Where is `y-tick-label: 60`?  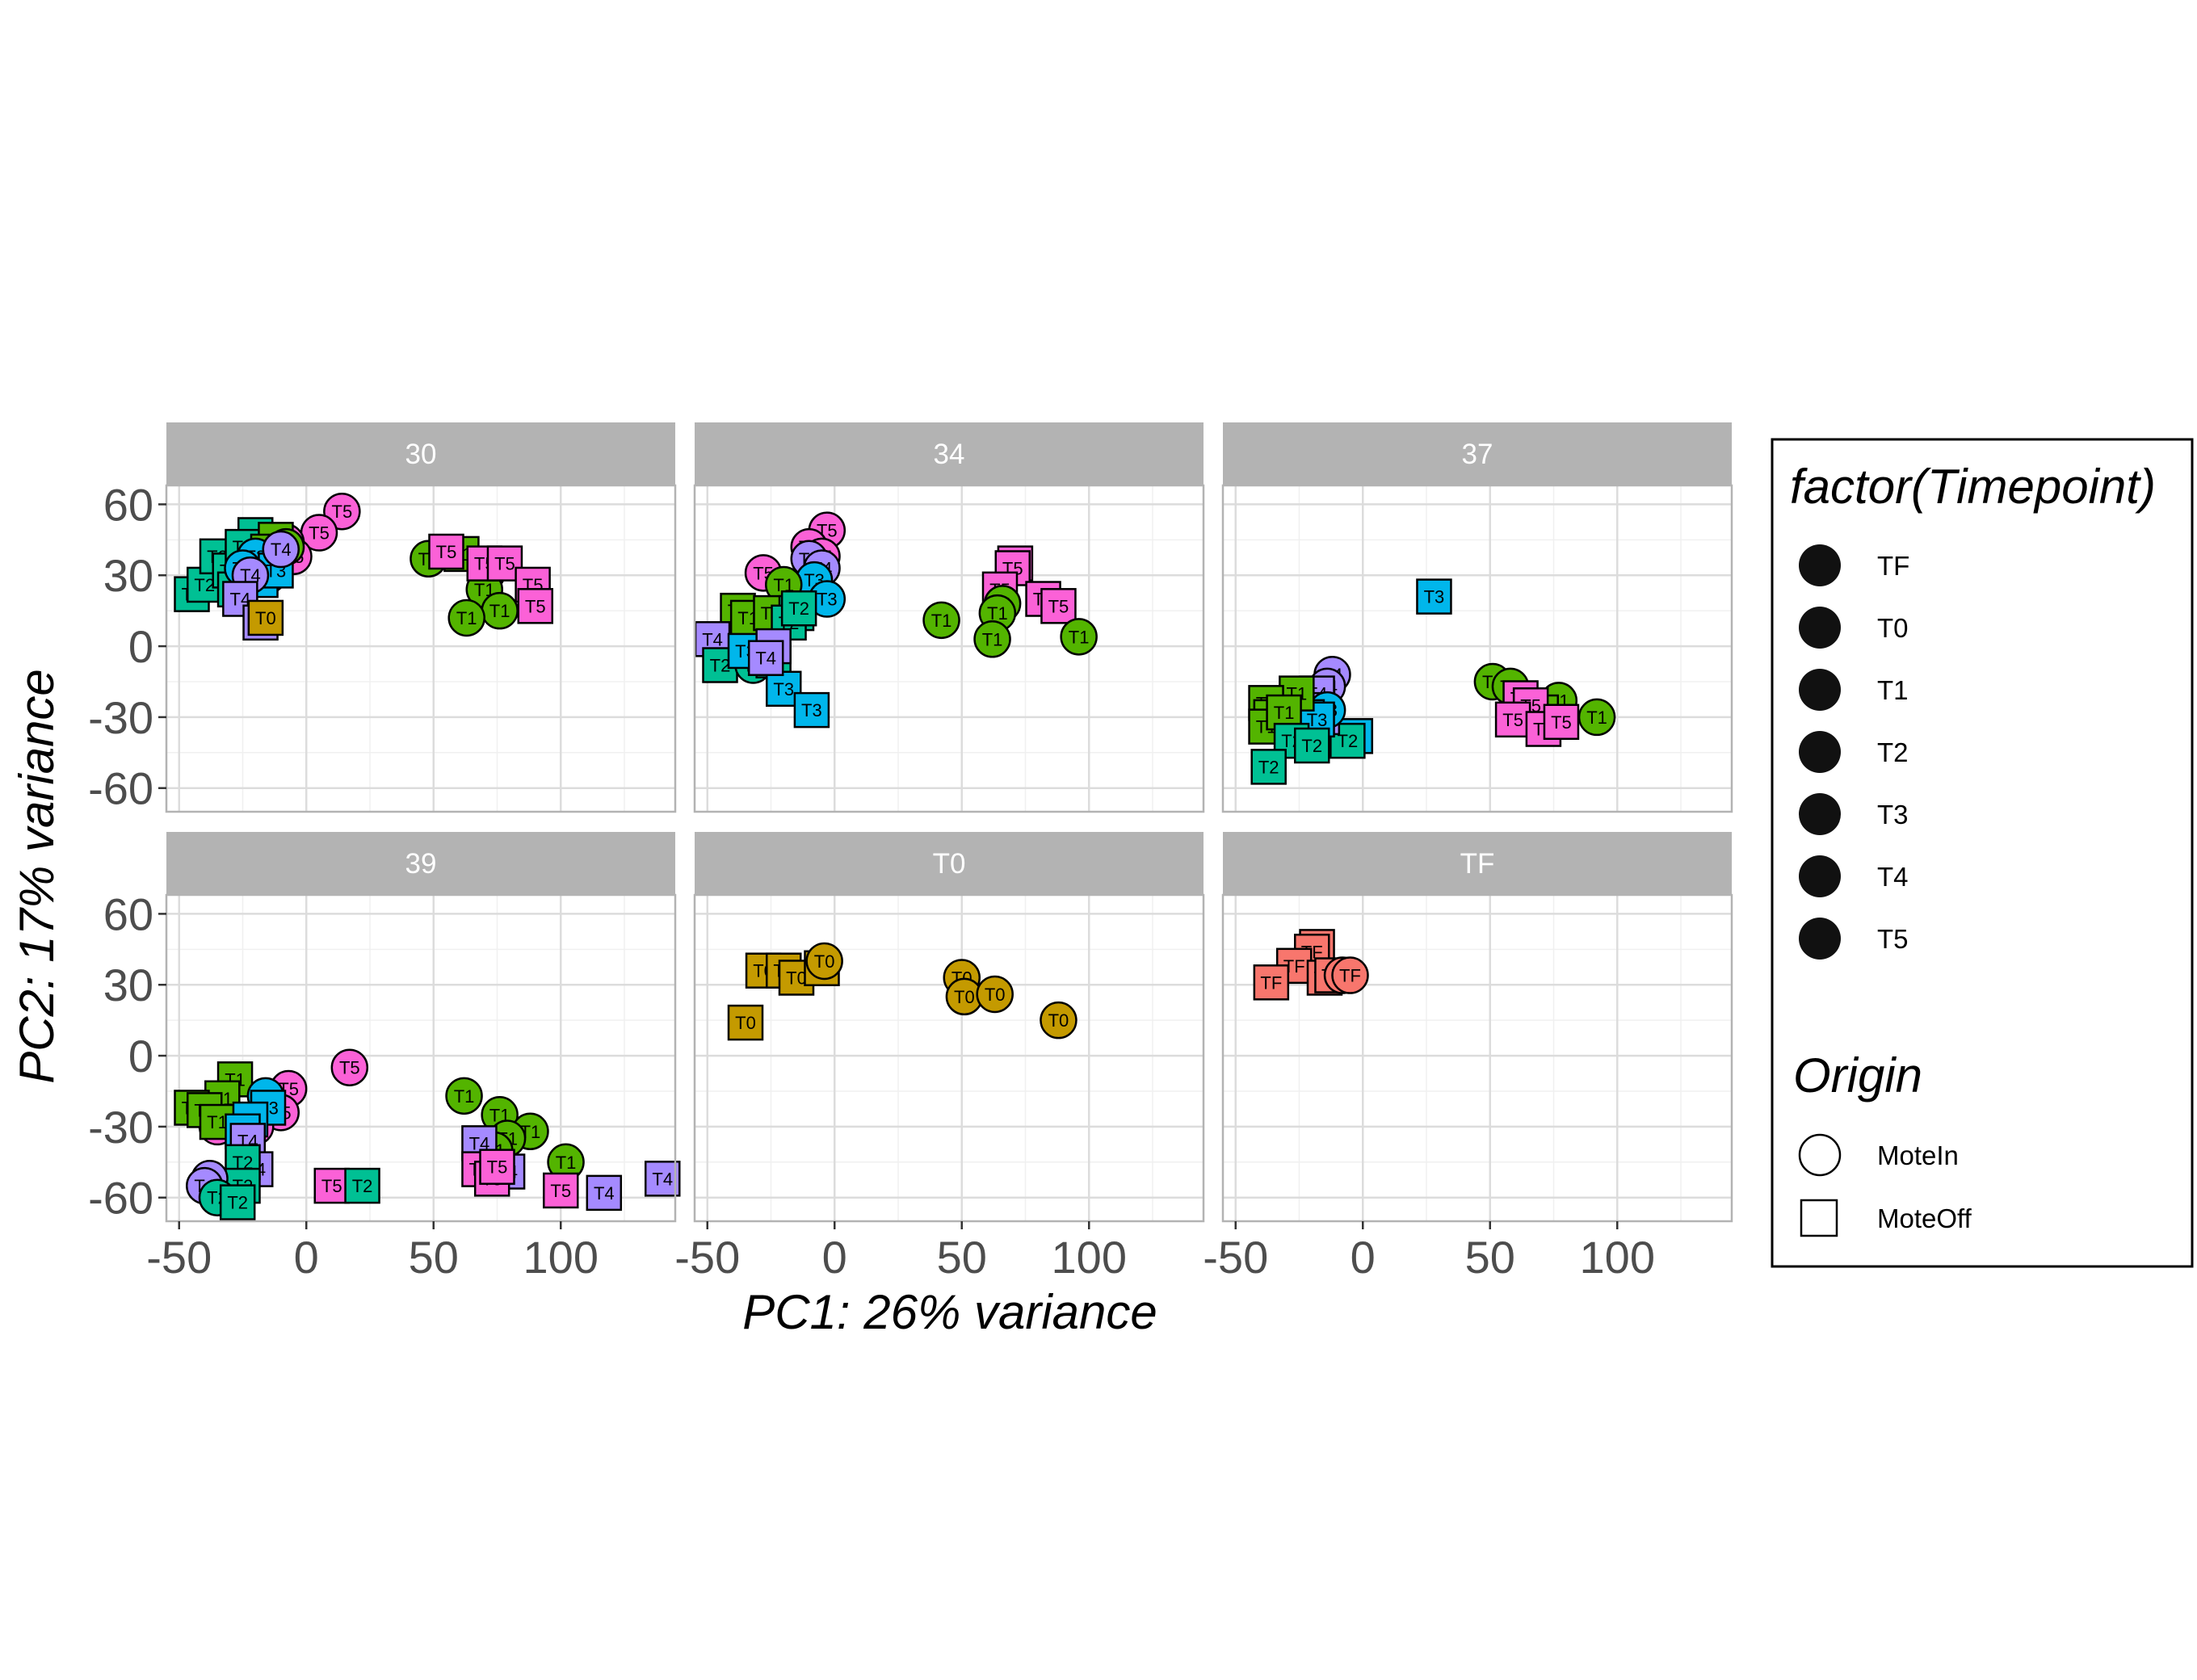
y-tick-label: 60 is located at coordinates (128, 913).